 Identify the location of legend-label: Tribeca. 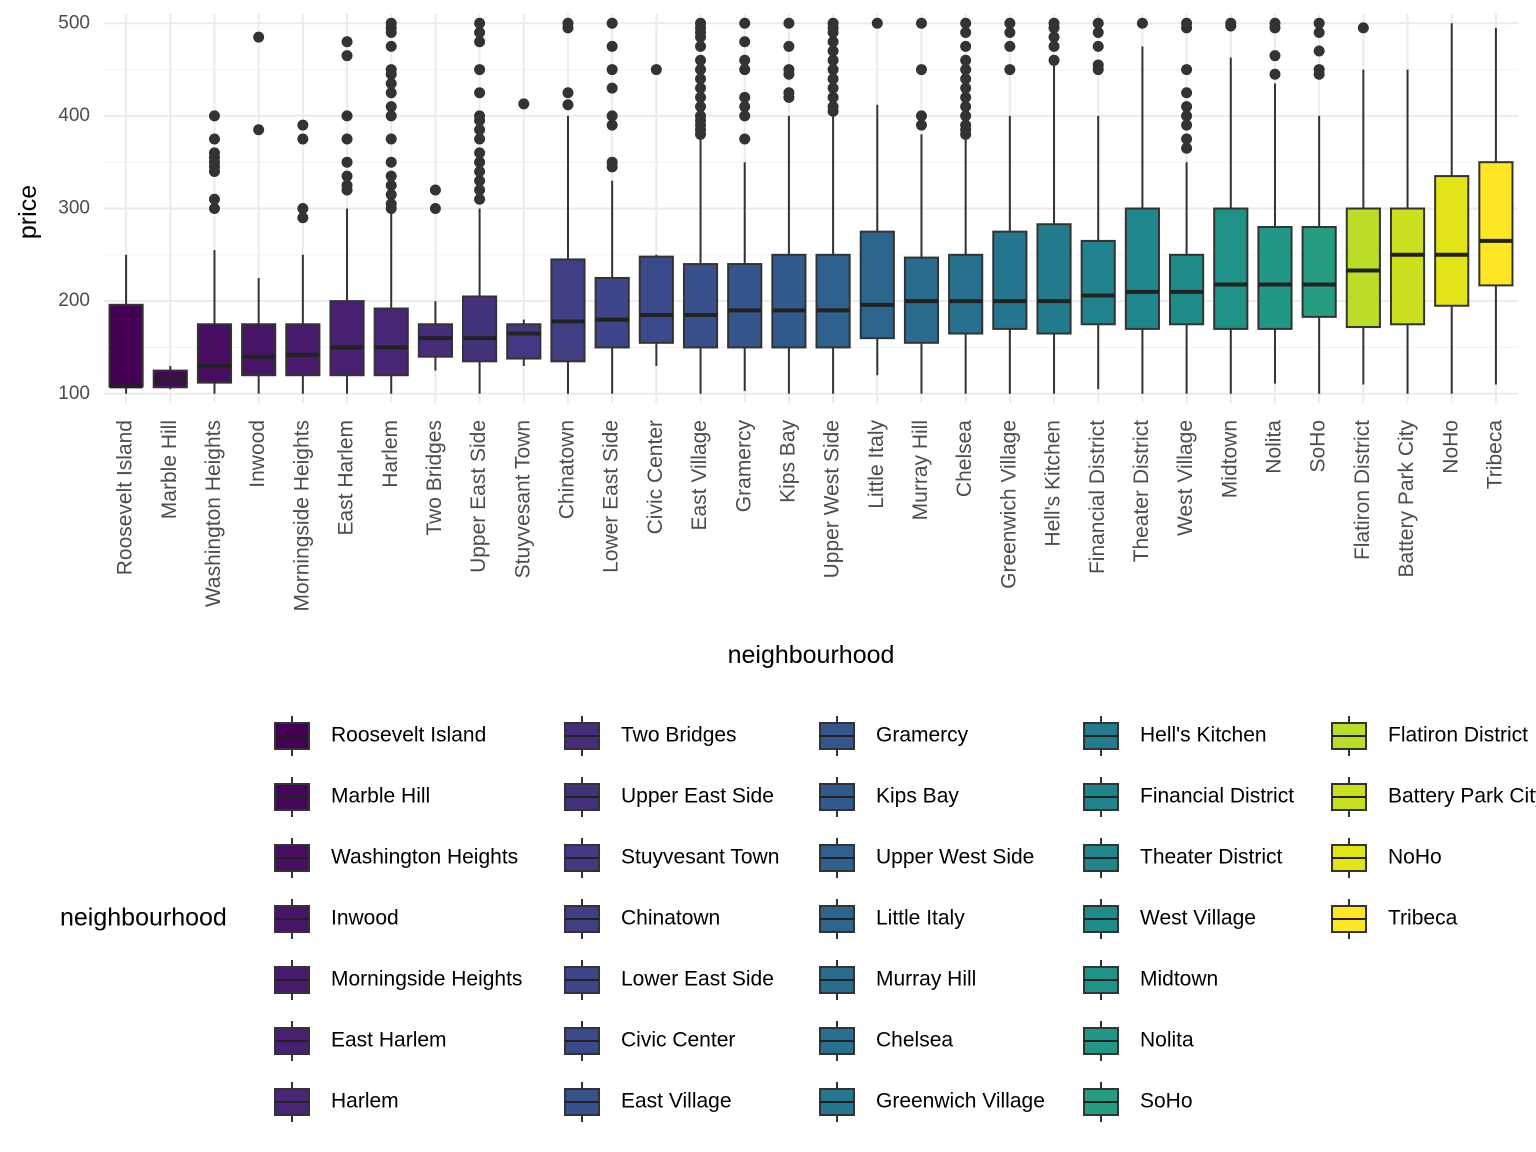
(1423, 918).